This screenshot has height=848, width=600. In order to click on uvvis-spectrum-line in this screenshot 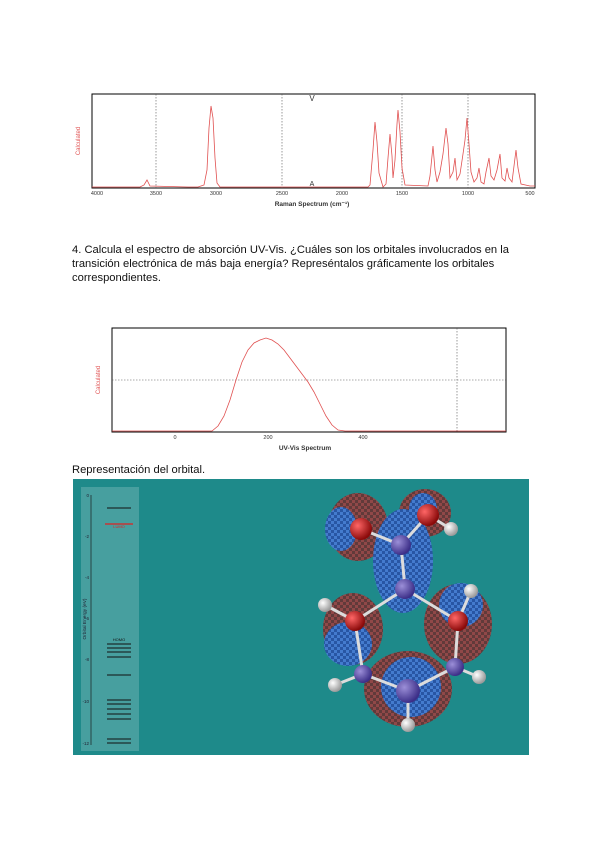, I will do `click(309, 384)`.